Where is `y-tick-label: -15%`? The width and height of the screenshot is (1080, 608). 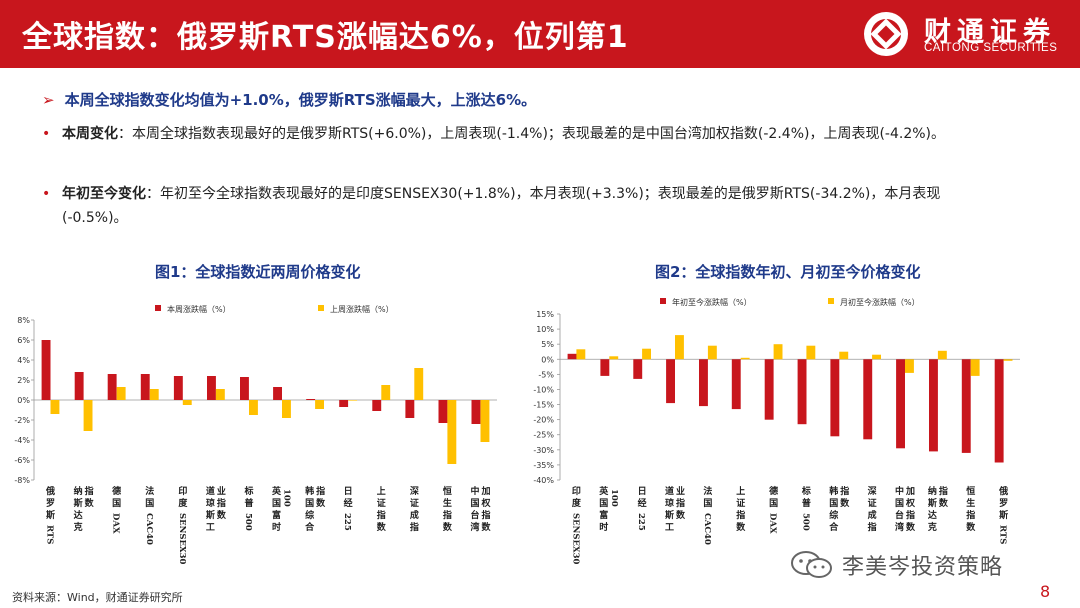 y-tick-label: -15% is located at coordinates (543, 405).